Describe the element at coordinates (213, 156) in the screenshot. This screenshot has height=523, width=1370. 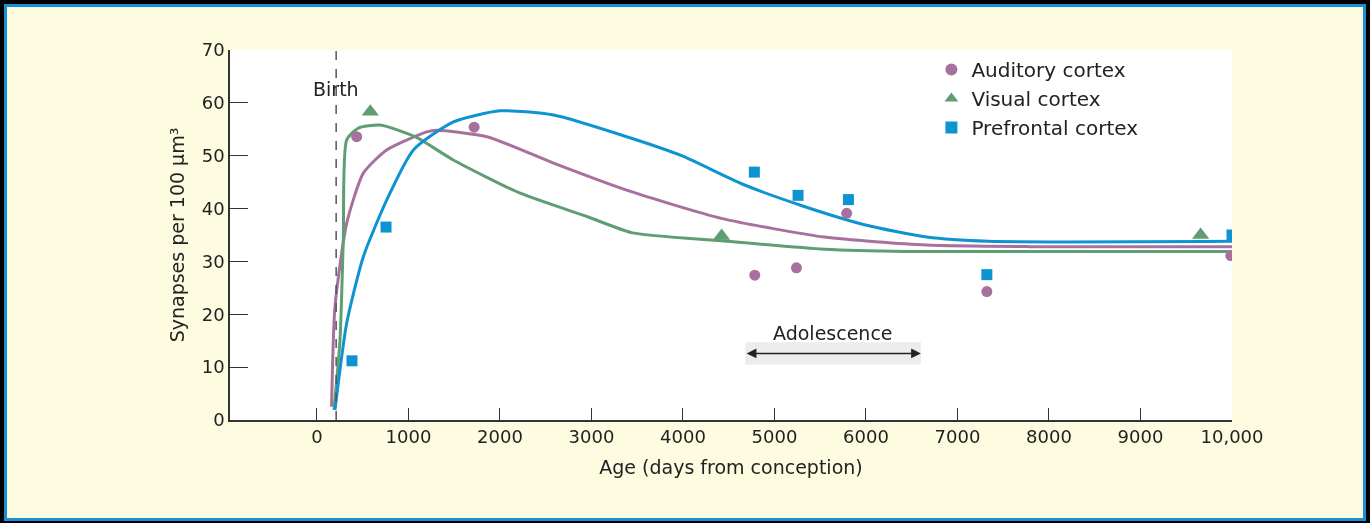
I see `y-tick-label: 50` at that location.